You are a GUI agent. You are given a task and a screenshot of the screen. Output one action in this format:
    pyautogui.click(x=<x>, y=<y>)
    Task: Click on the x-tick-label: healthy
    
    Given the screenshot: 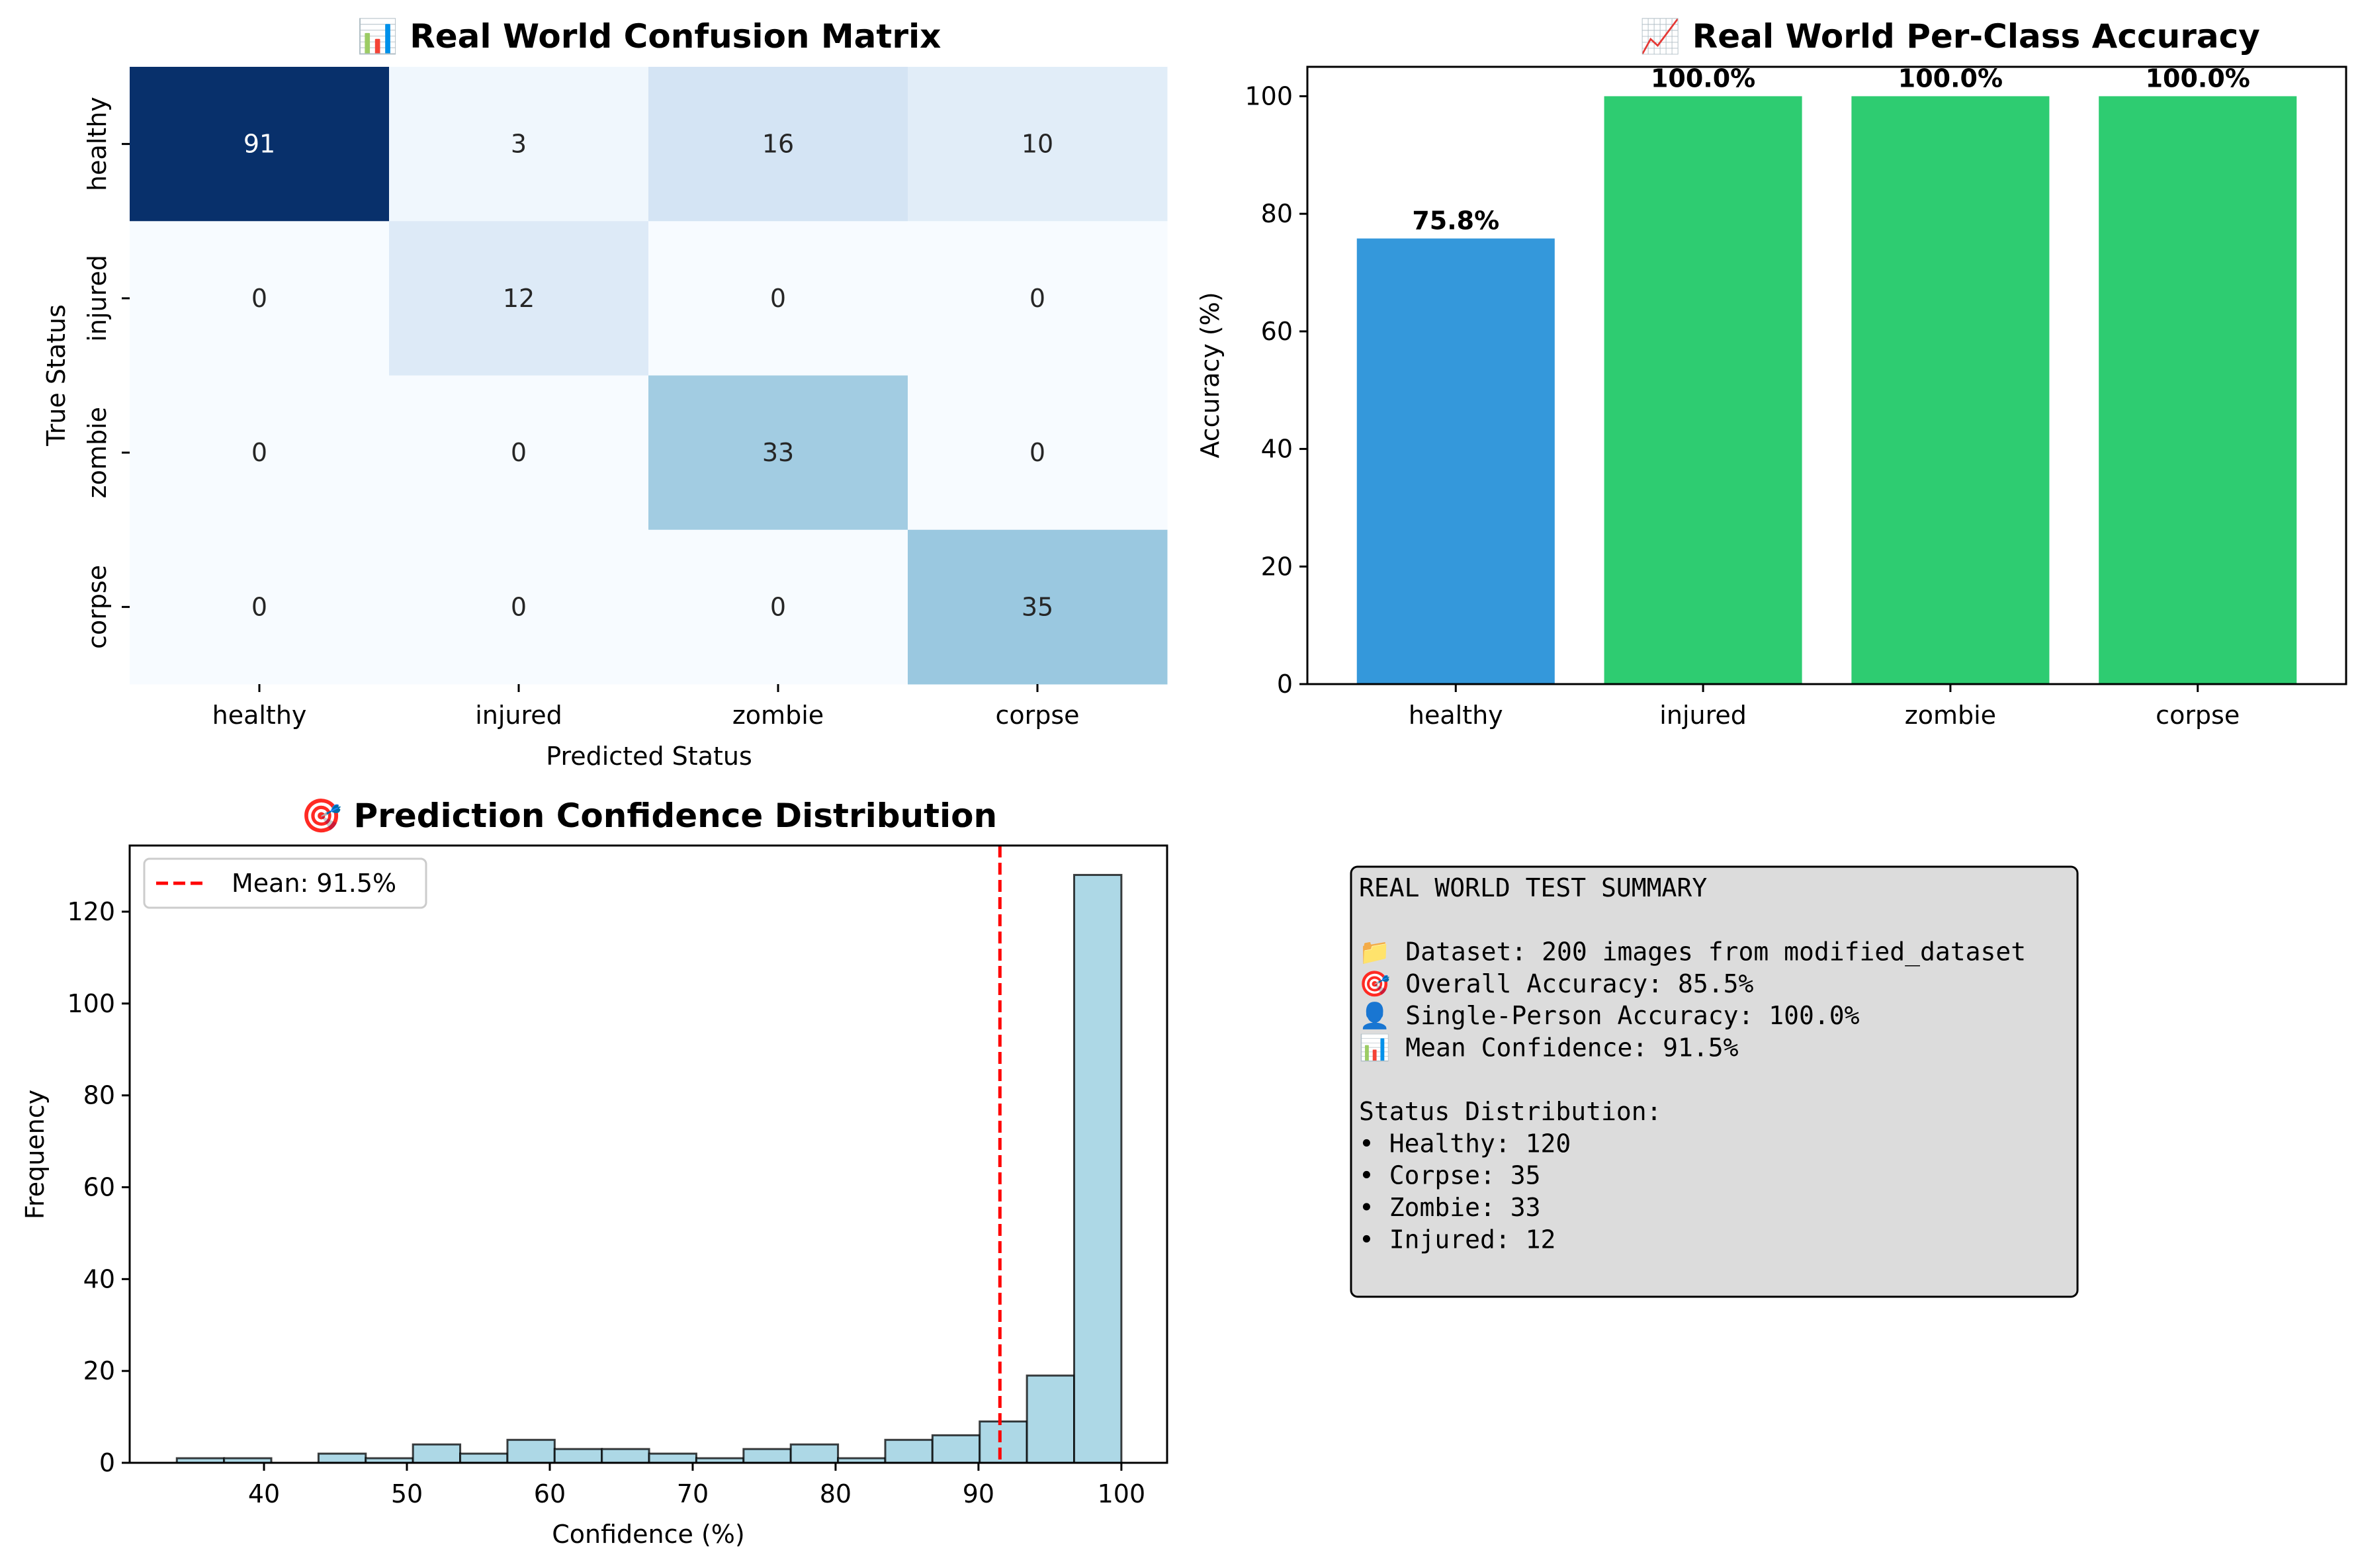 What is the action you would take?
    pyautogui.click(x=1456, y=715)
    